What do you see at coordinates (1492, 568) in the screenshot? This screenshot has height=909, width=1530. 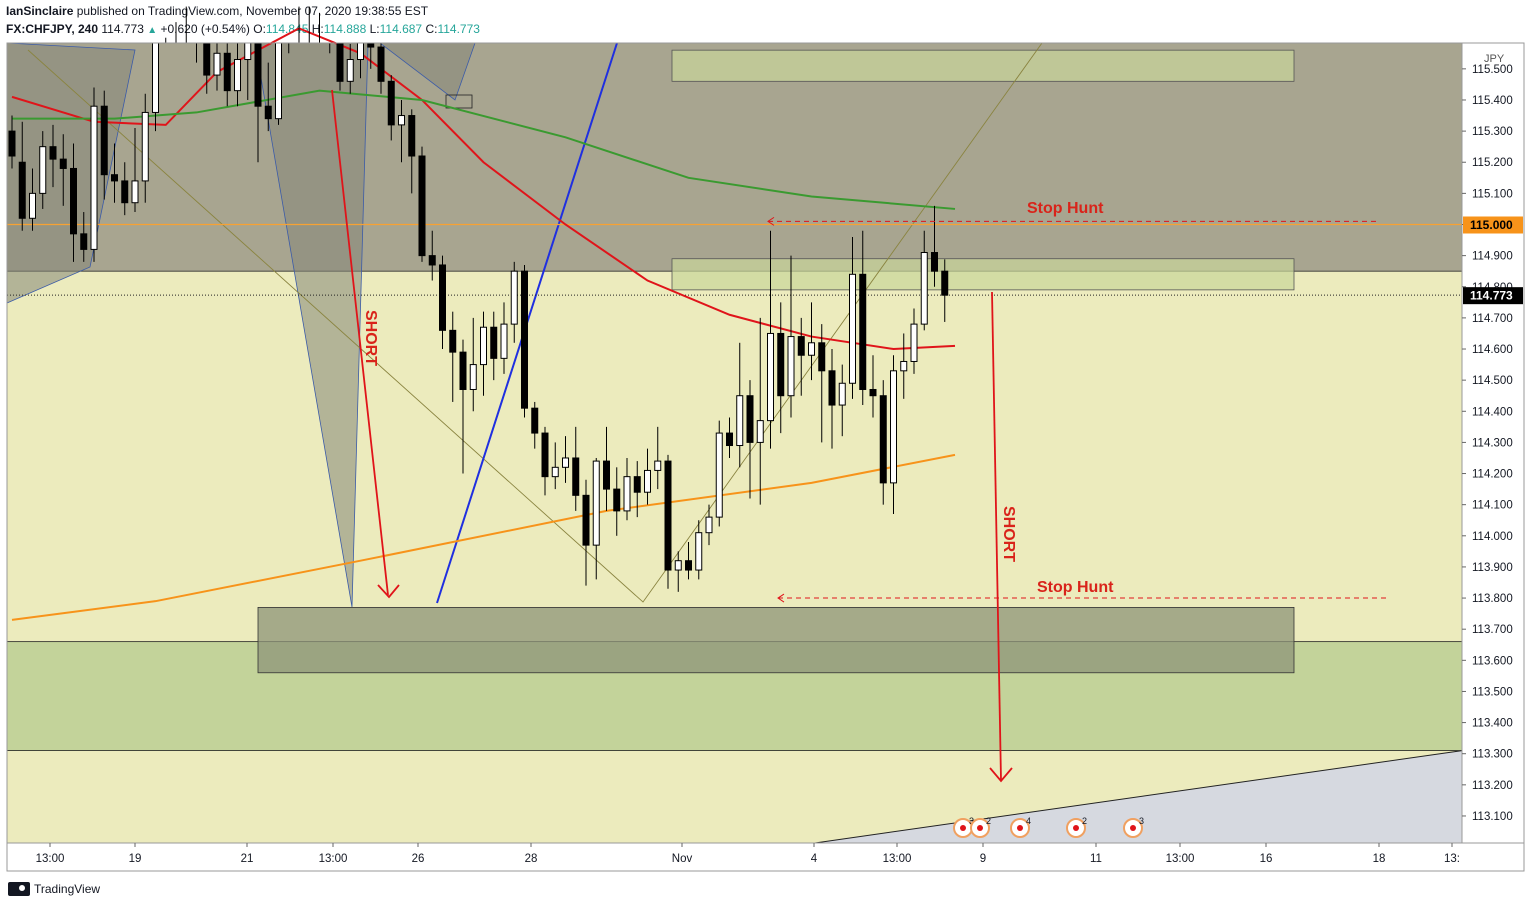 I see `y-tick-label: 113.900` at bounding box center [1492, 568].